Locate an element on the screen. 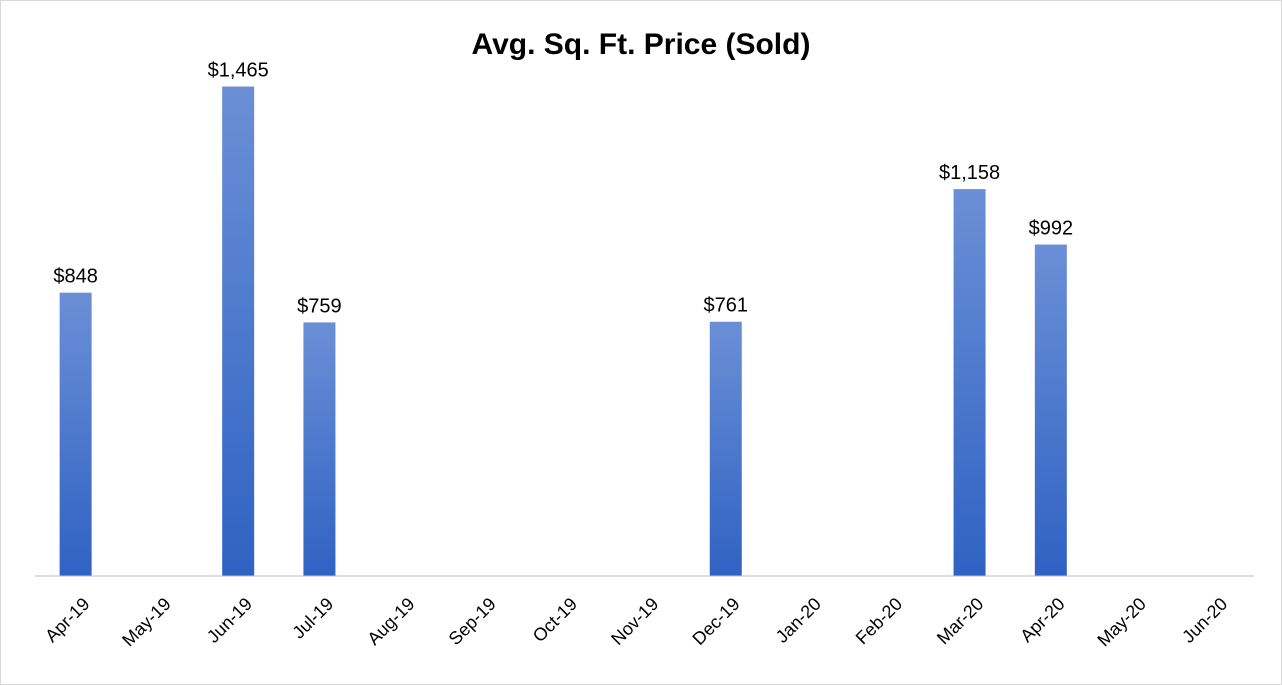  data-label-mar-20: $1,158 is located at coordinates (969, 173).